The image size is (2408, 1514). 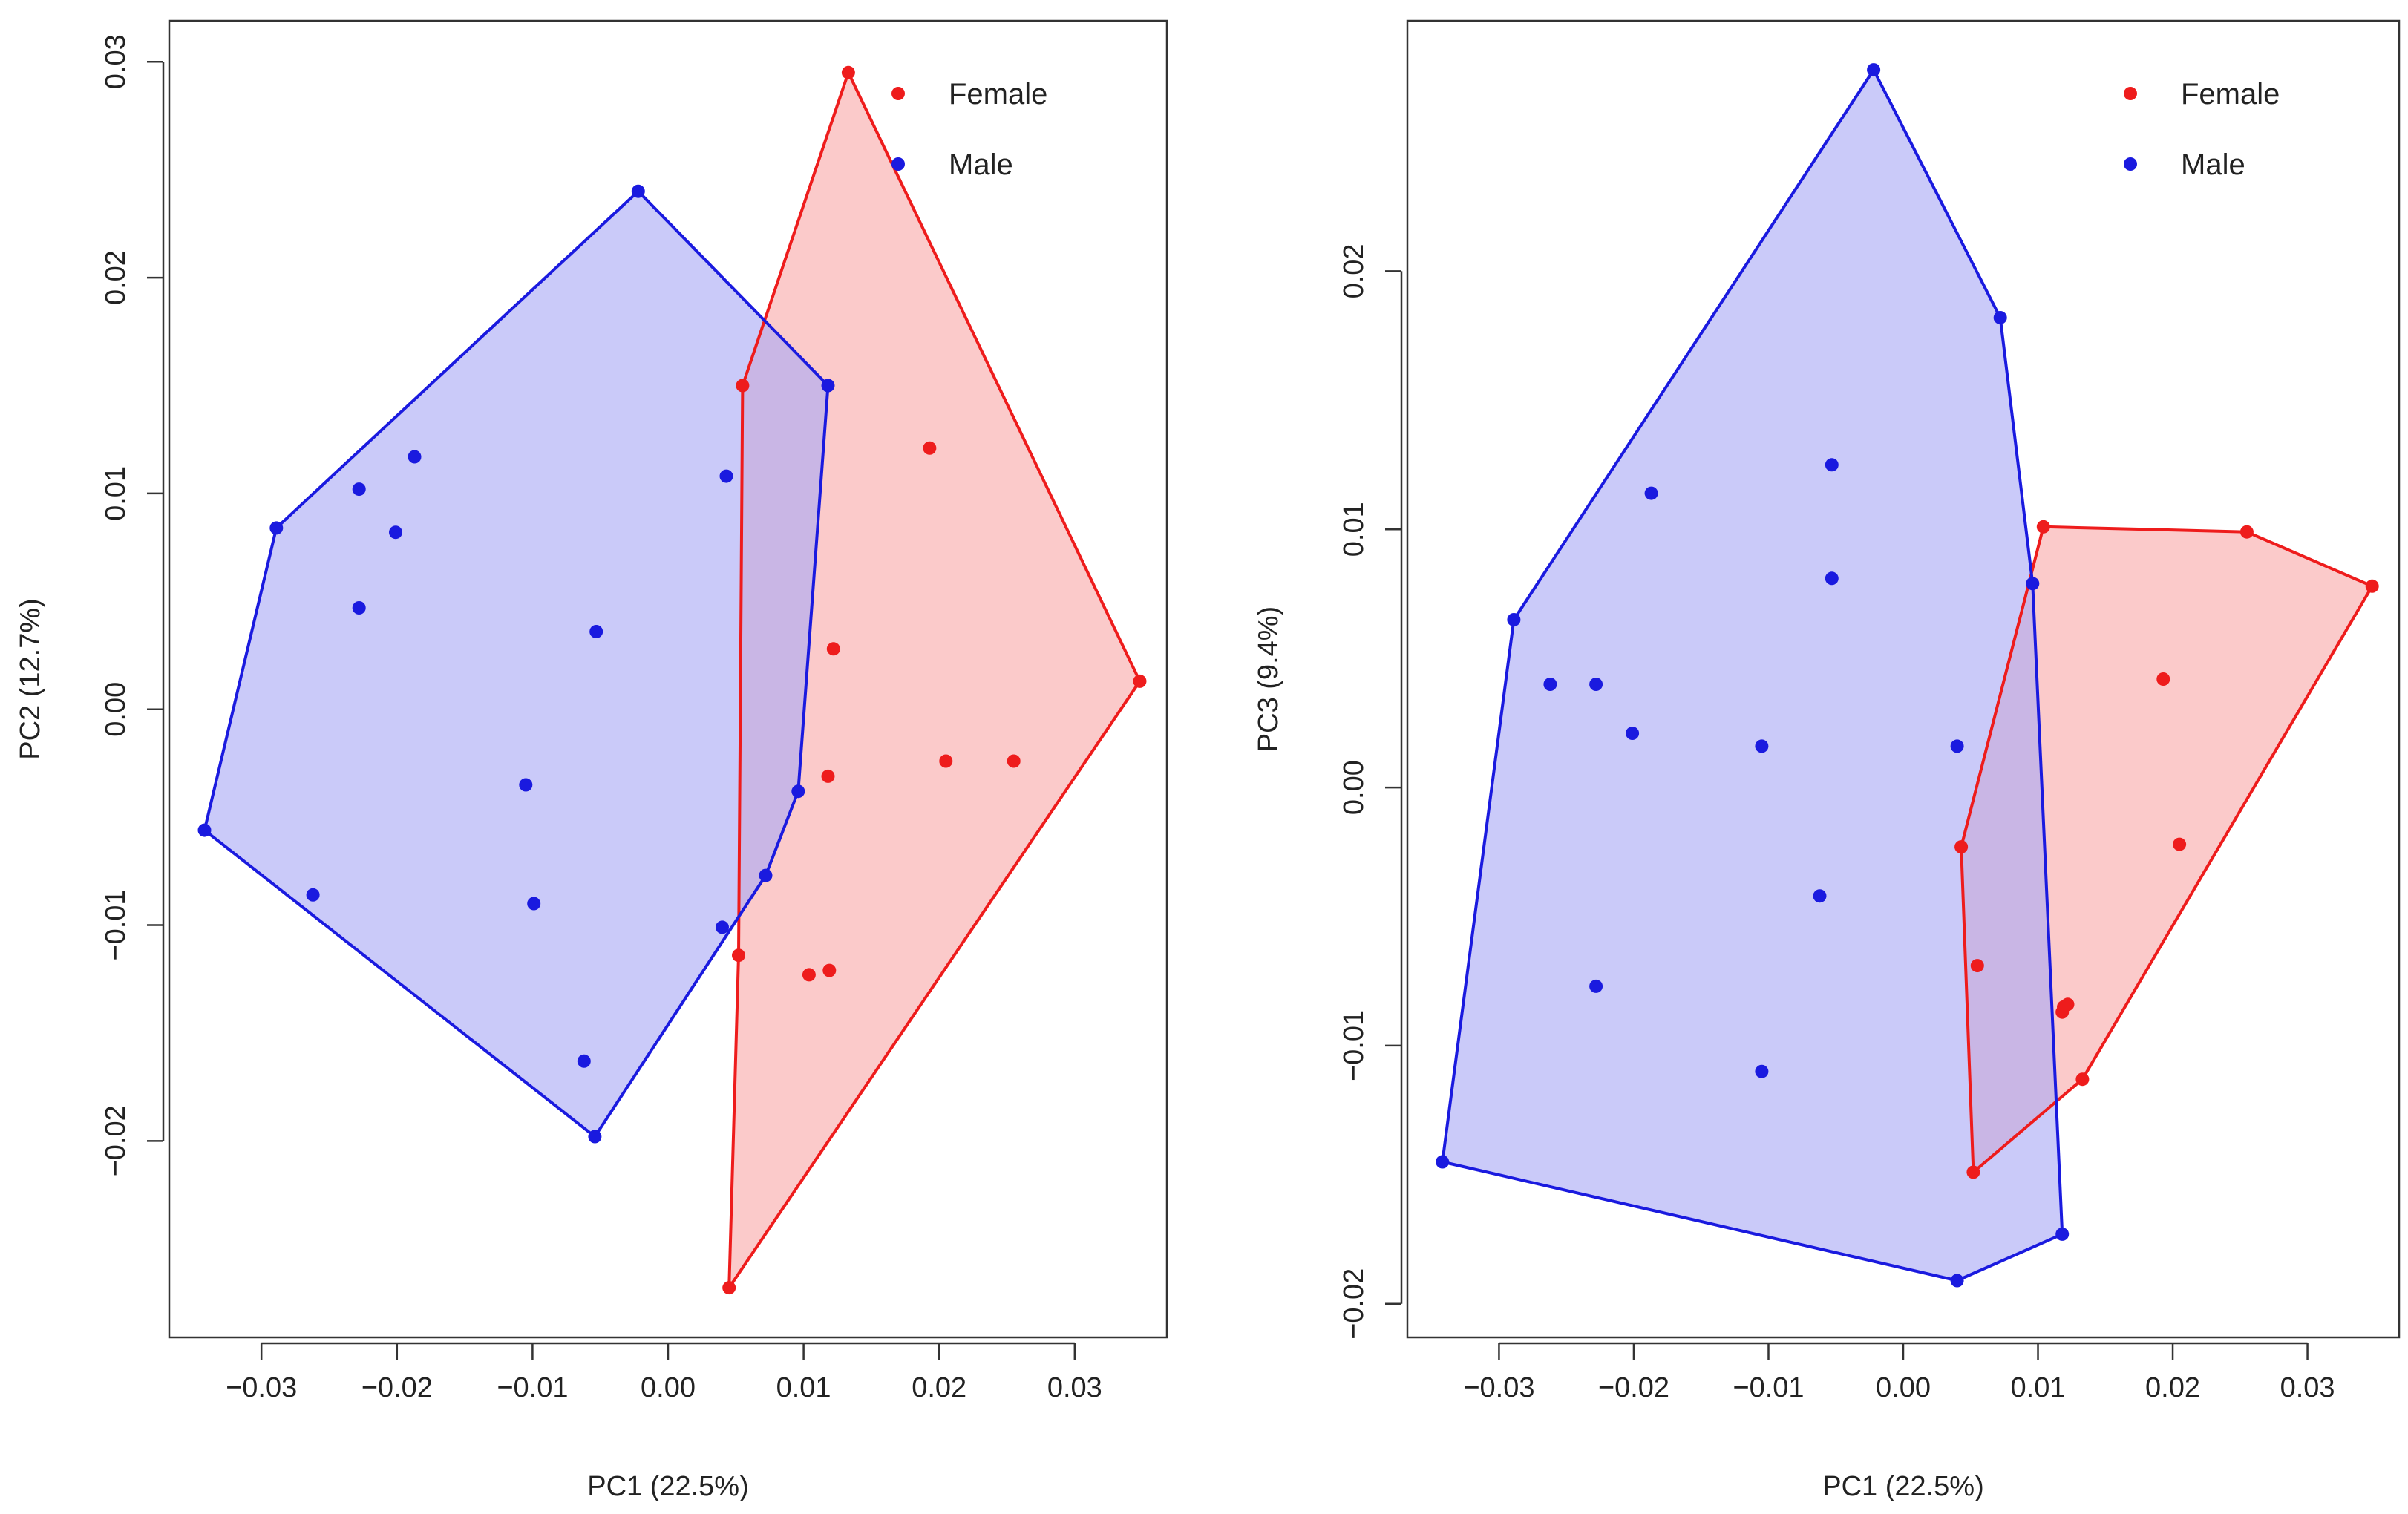 What do you see at coordinates (1354, 788) in the screenshot?
I see `p2-y-tick-label: 0.00` at bounding box center [1354, 788].